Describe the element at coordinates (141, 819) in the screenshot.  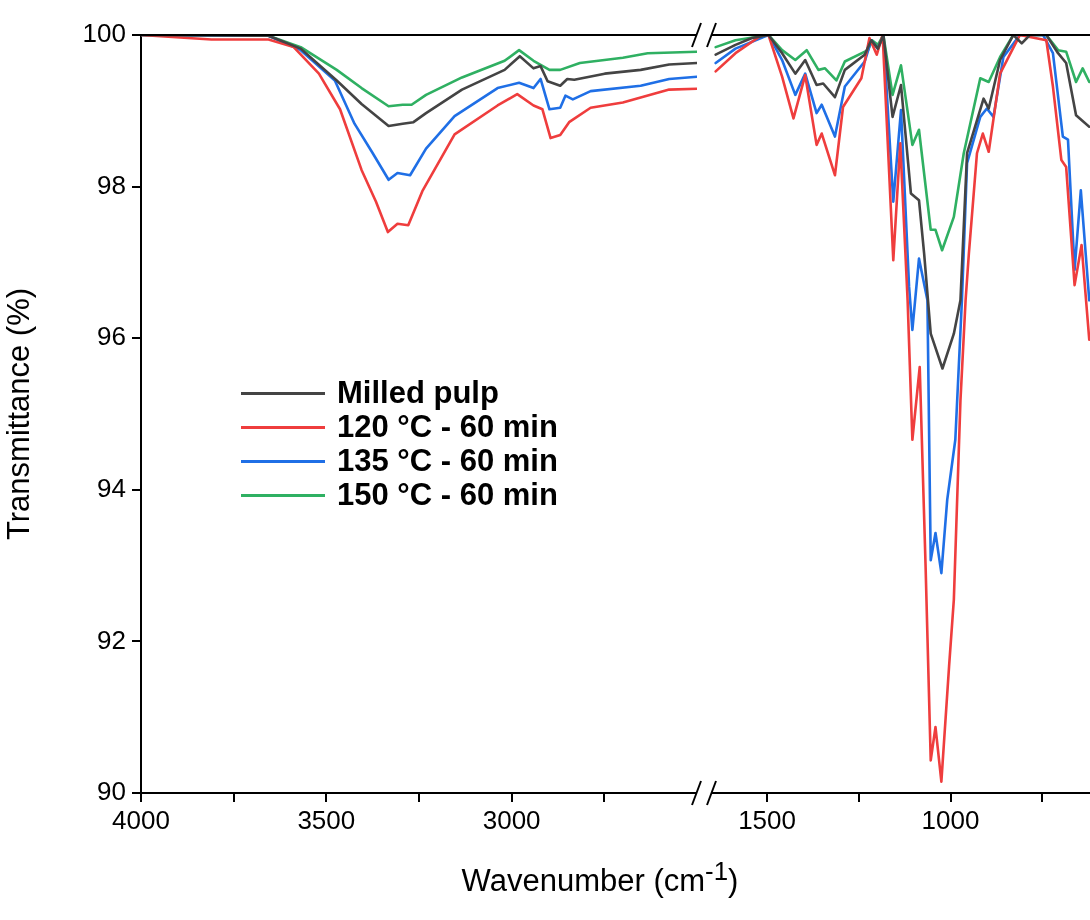
I see `x-tick-label: 4000` at that location.